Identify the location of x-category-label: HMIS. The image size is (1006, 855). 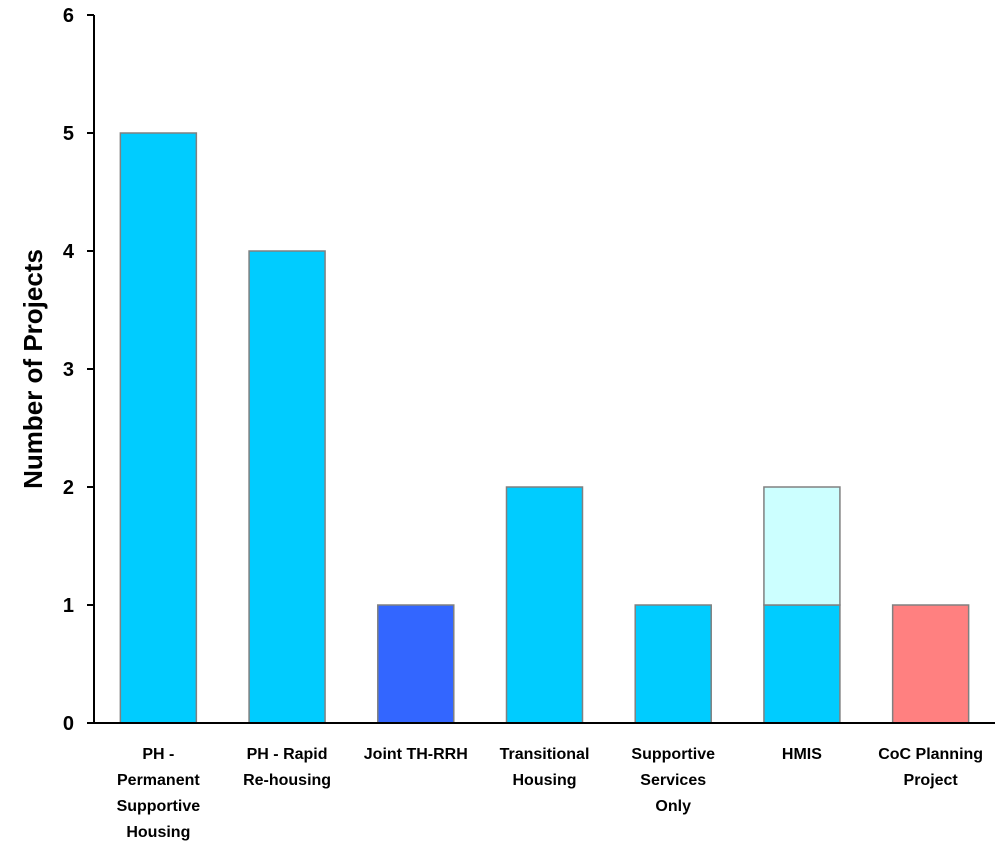
(802, 754).